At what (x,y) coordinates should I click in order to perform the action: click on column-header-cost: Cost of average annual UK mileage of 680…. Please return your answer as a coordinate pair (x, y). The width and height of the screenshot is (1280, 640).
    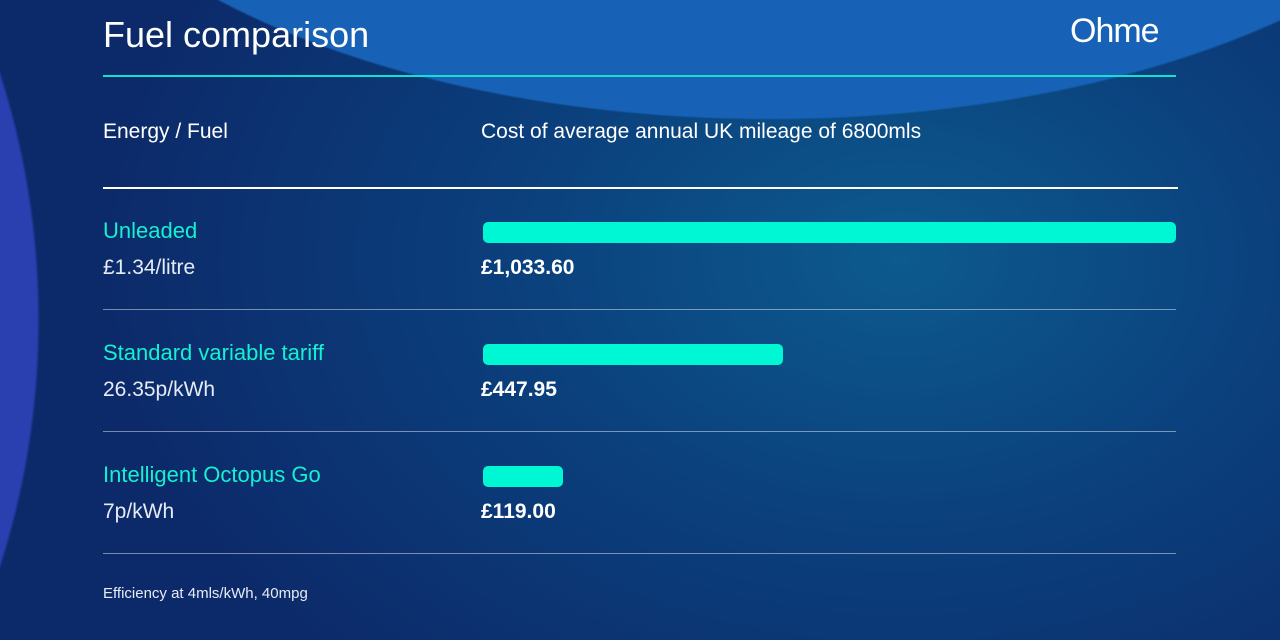
    Looking at the image, I should click on (701, 131).